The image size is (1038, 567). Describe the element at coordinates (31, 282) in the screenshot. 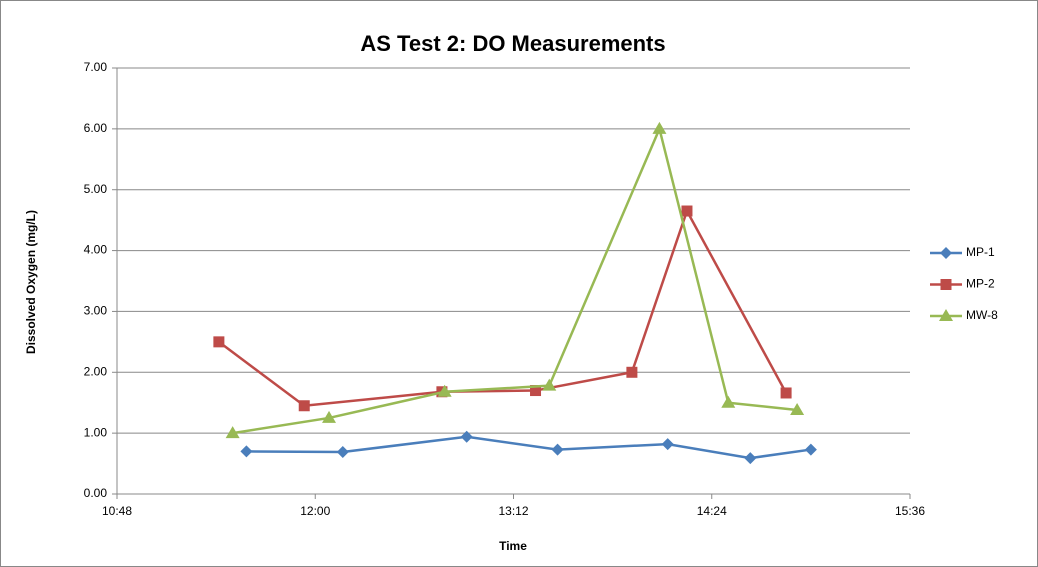

I see `y-axis-label: Dissolved Oxygen (mg/L)` at that location.